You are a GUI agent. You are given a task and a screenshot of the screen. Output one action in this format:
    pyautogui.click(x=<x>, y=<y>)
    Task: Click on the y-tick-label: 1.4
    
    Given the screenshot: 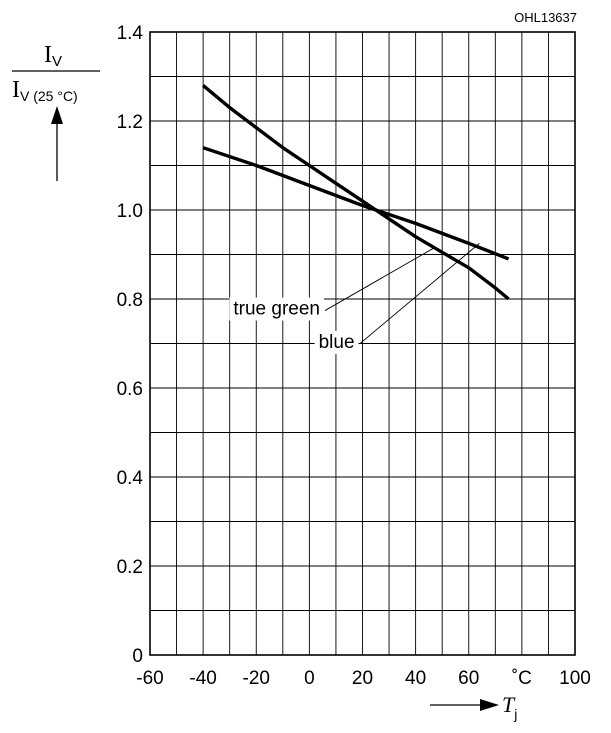 What is the action you would take?
    pyautogui.click(x=130, y=33)
    